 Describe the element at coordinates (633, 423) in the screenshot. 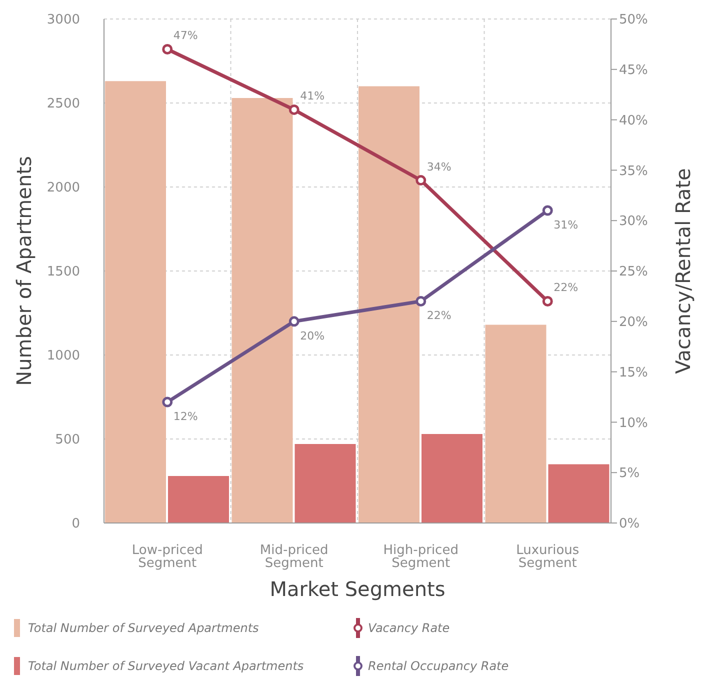

I see `y2-tick-label: 10%` at that location.